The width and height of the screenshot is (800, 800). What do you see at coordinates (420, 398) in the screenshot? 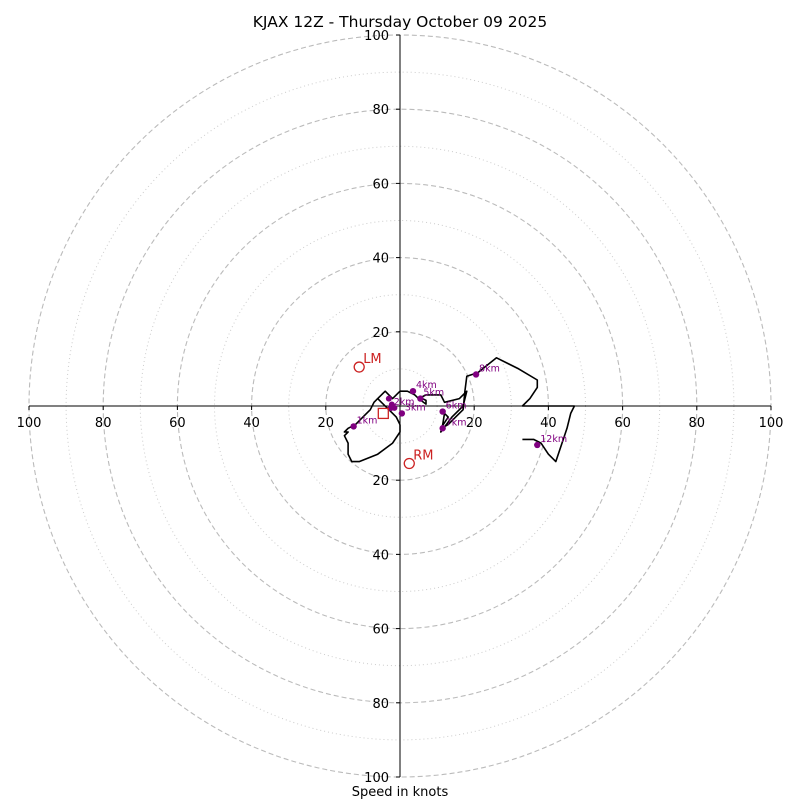
I see `height-marker-5km` at bounding box center [420, 398].